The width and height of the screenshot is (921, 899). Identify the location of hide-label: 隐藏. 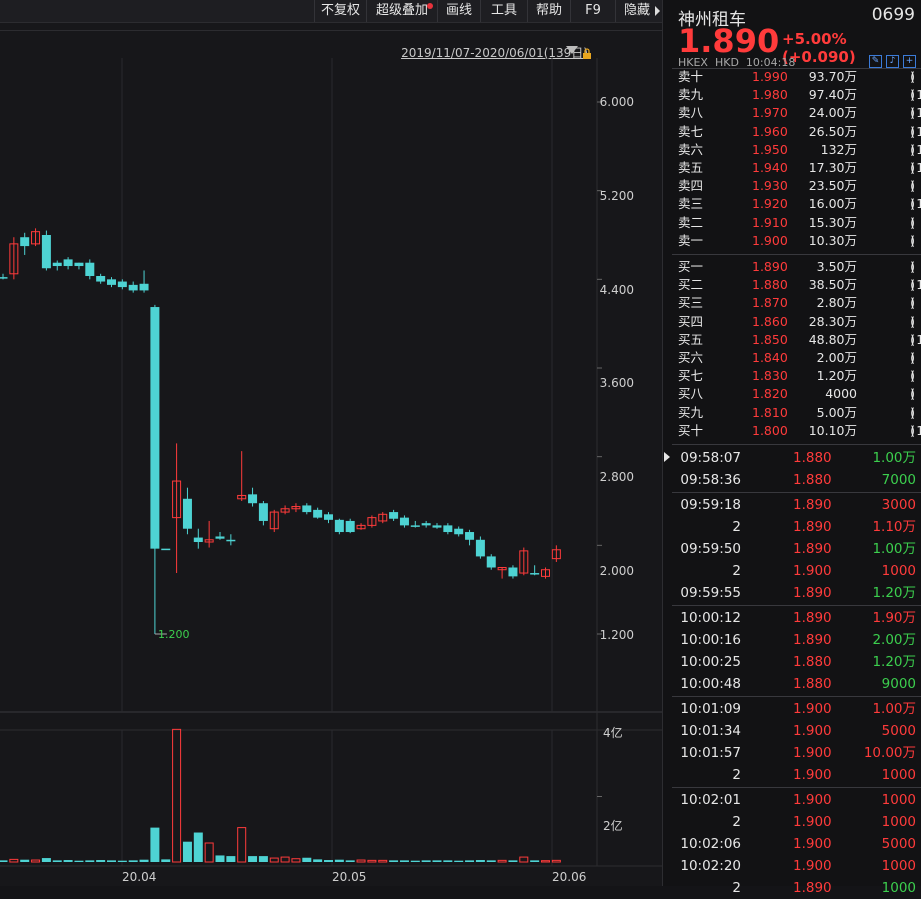
(637, 10).